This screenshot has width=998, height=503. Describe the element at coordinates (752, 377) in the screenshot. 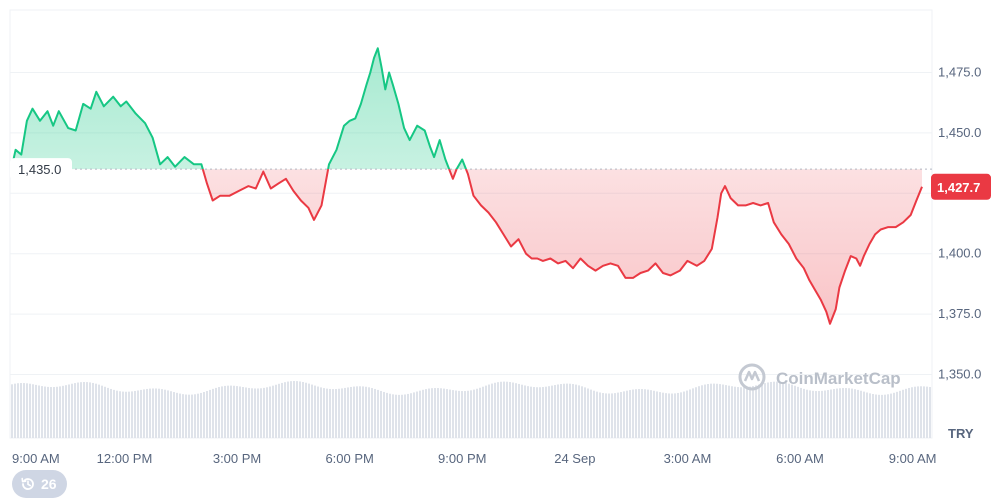

I see `coinmarketcap-logo-icon` at that location.